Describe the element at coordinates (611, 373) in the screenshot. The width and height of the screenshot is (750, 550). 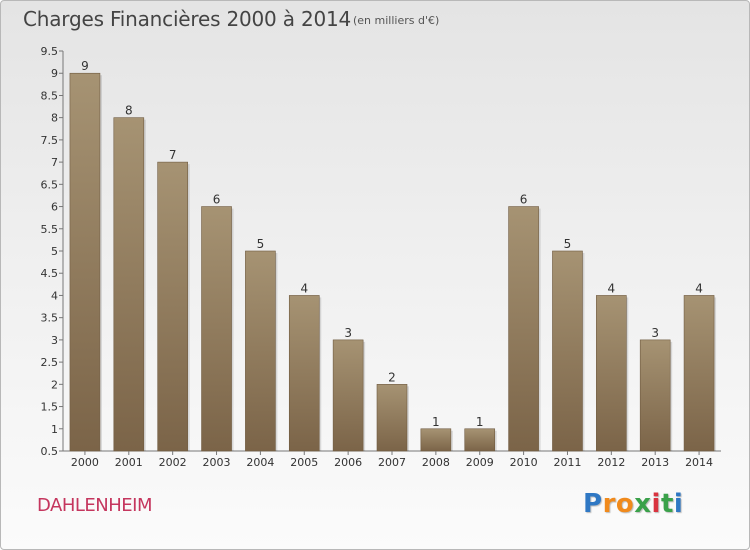
I see `bar-2012` at that location.